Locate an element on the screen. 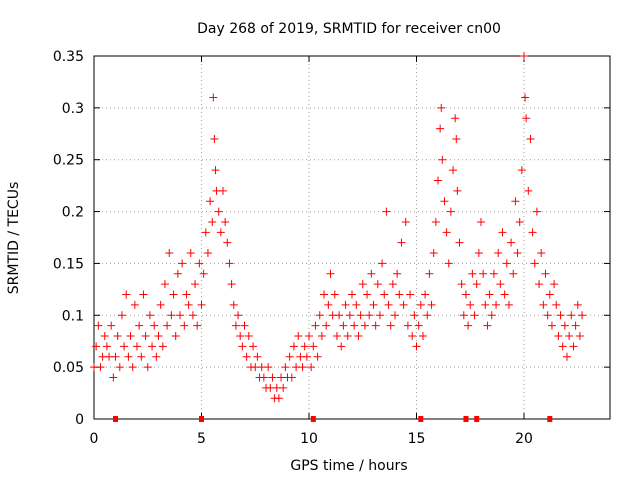 Image resolution: width=640 pixels, height=480 pixels. x-tick-label: 15 is located at coordinates (417, 439).